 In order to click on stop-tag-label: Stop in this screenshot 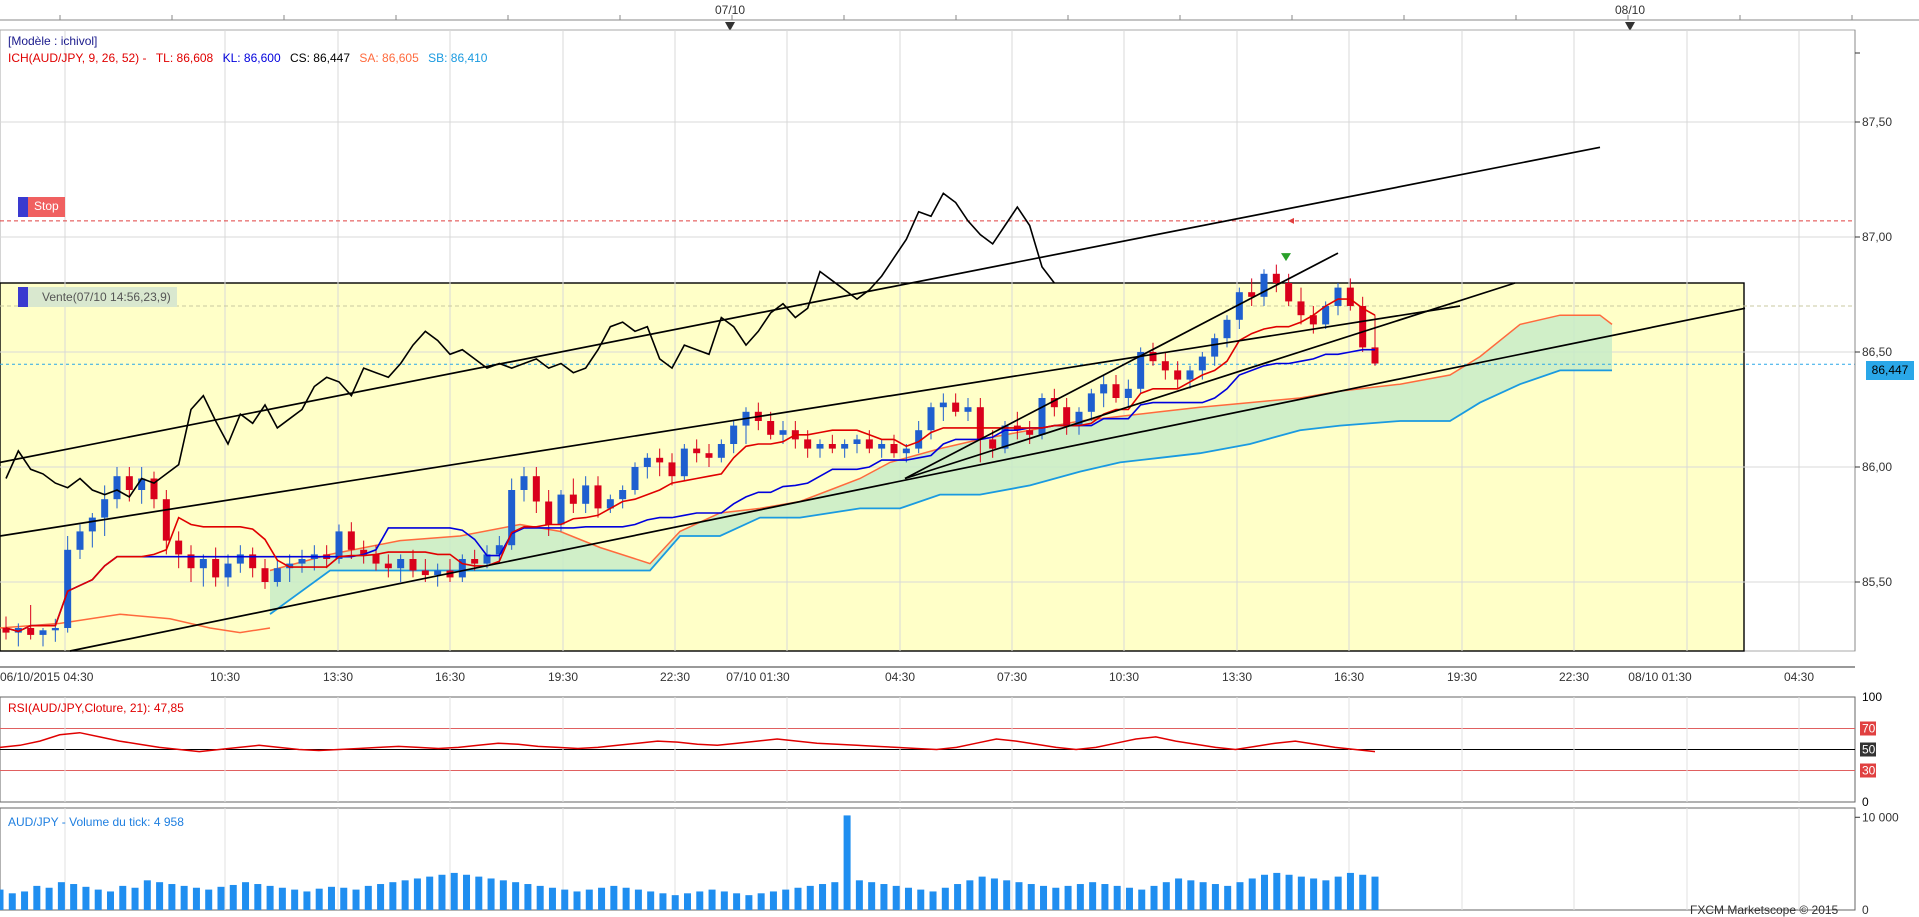, I will do `click(46, 206)`.